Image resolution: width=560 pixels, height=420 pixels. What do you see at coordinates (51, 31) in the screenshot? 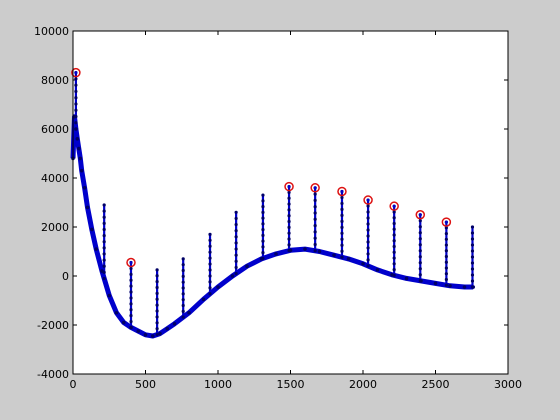
I see `y-tick-label: 10000` at bounding box center [51, 31].